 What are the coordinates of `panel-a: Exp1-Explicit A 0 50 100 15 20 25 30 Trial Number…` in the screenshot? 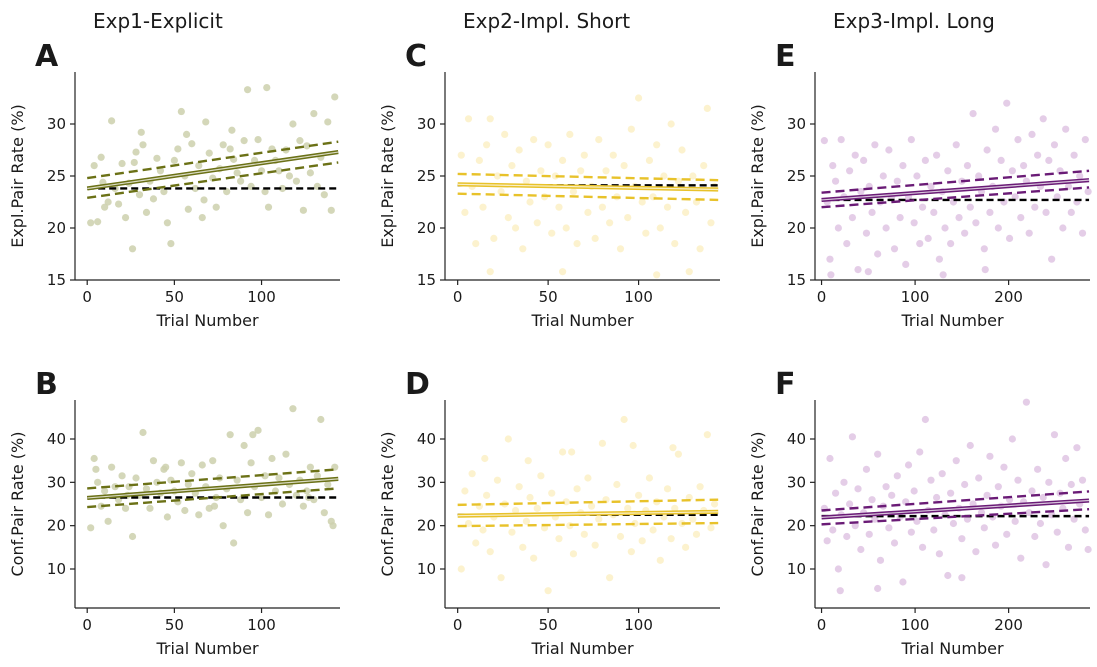 It's located at (174, 169).